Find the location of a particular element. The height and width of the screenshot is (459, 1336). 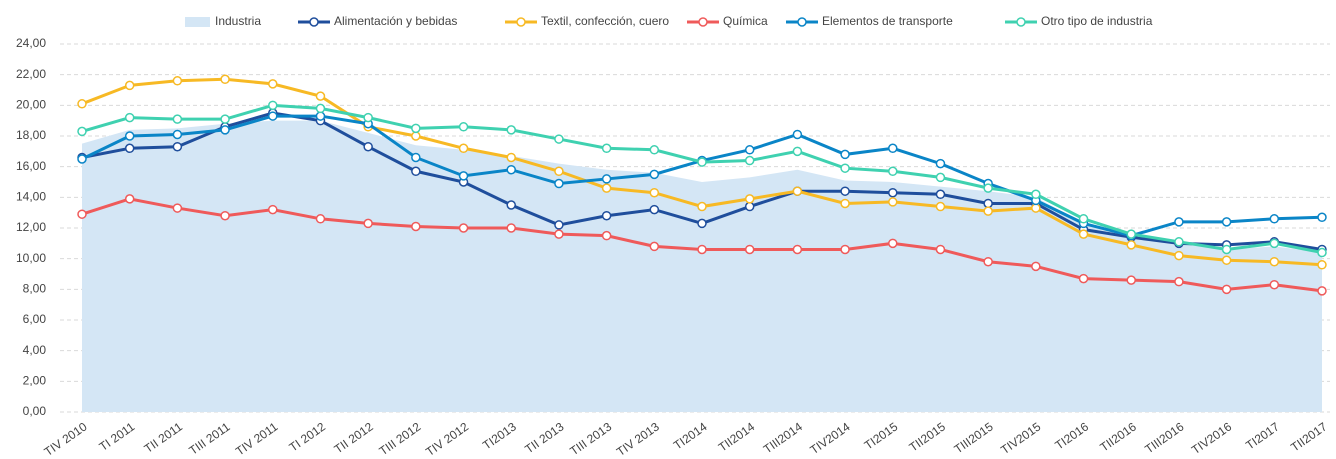

x-tick-label: TII 2012 is located at coordinates (354, 437).